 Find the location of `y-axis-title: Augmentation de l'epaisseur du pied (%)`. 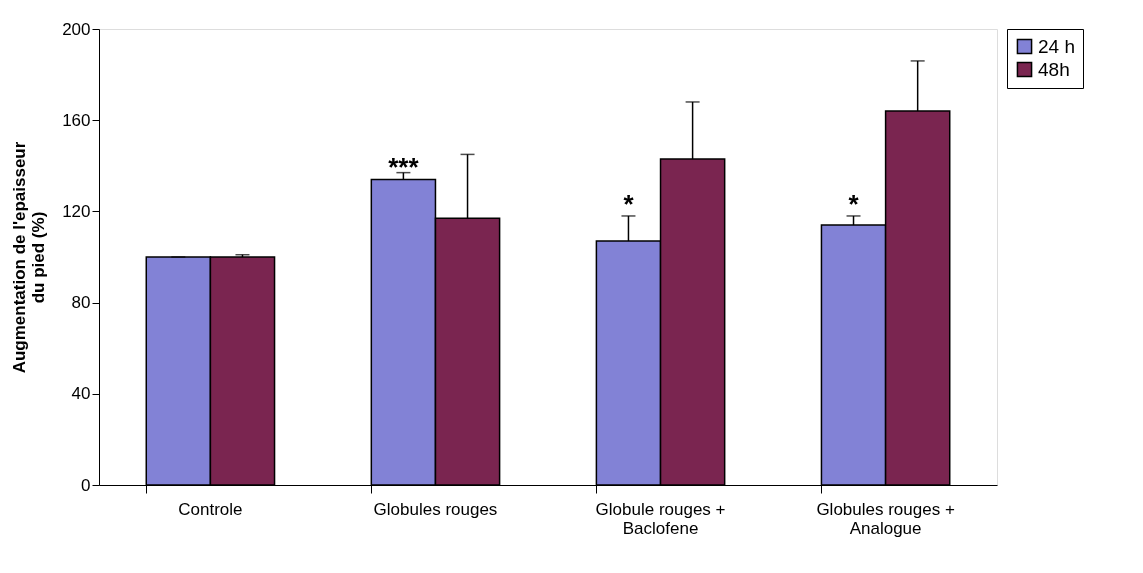

y-axis-title: Augmentation de l'epaisseur du pied (%) is located at coordinates (29, 257).